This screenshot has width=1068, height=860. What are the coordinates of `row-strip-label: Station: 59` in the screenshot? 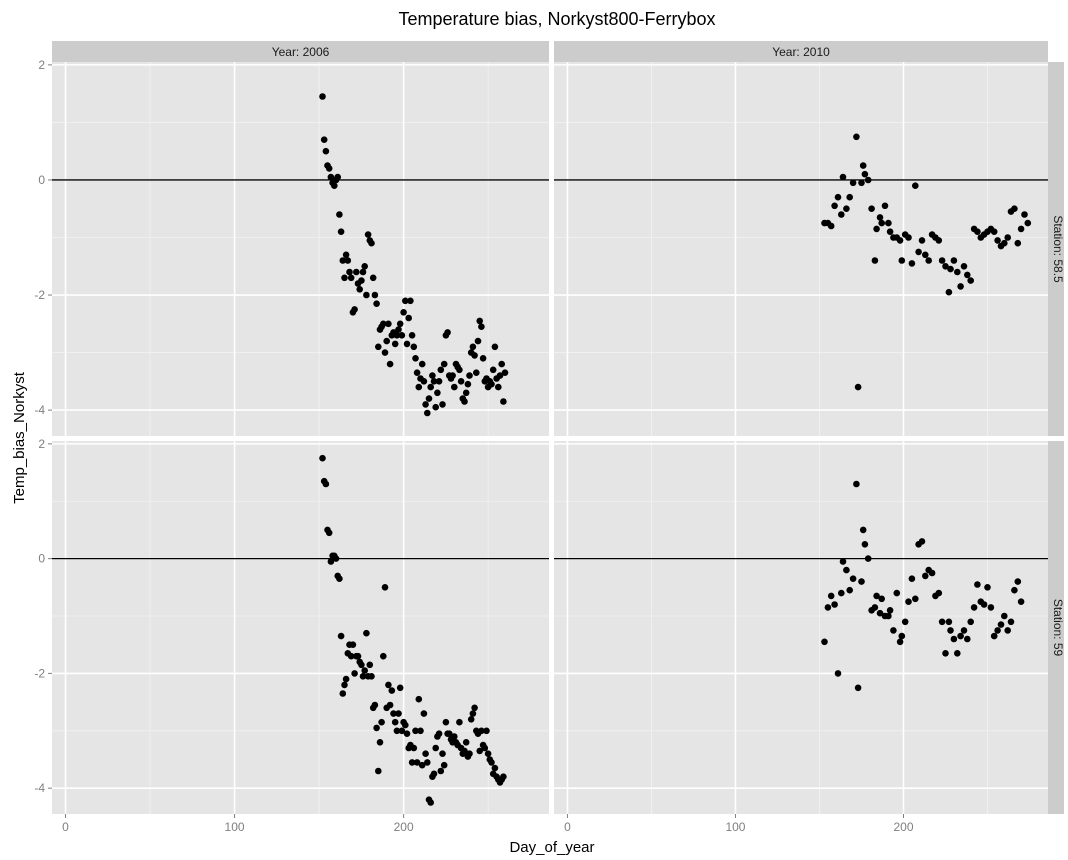 It's located at (1058, 628).